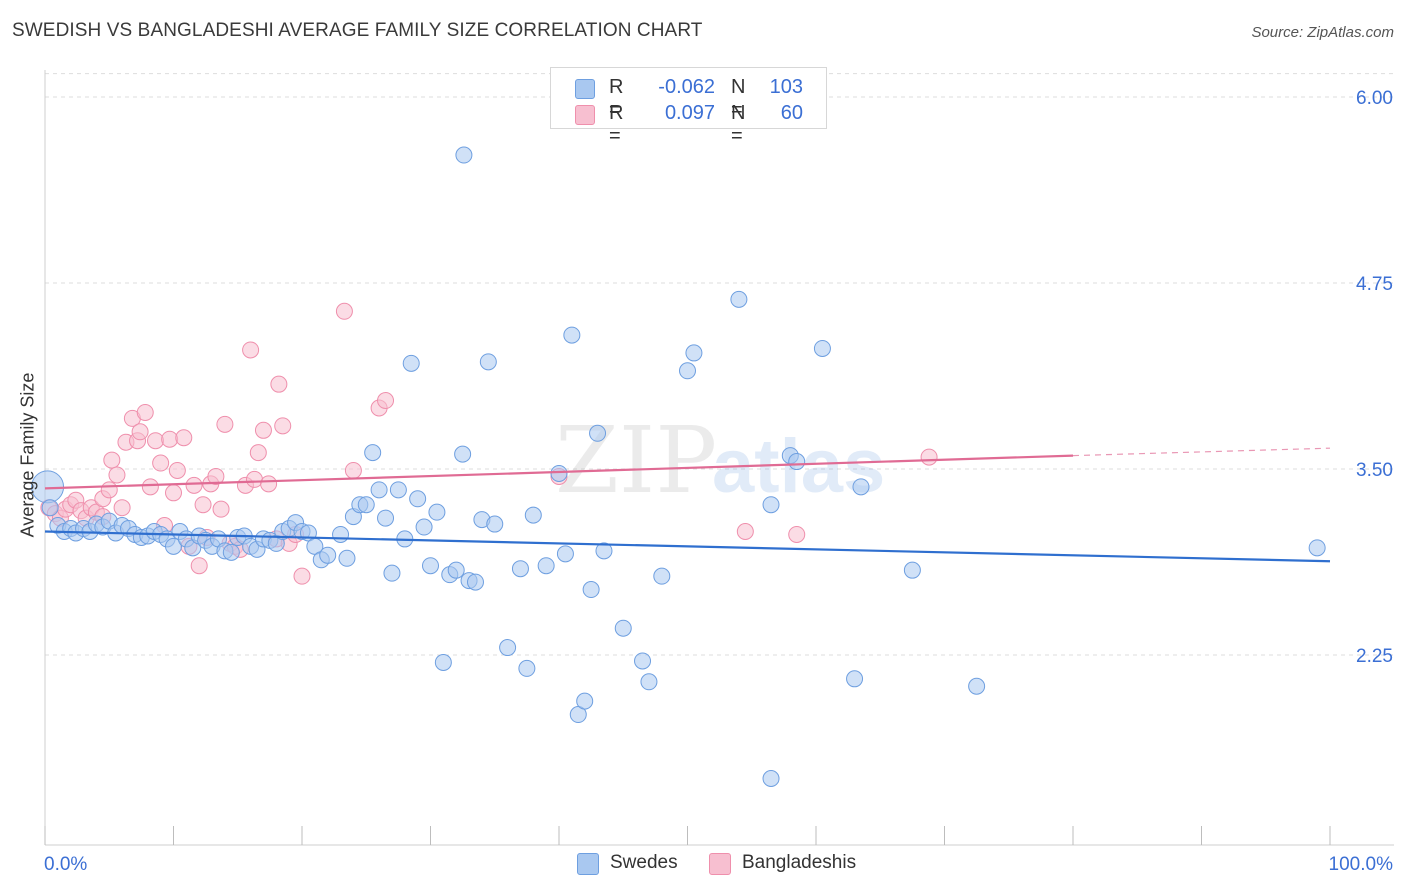 The width and height of the screenshot is (1406, 892). What do you see at coordinates (644, 862) in the screenshot?
I see `legend-label: Swedes` at bounding box center [644, 862].